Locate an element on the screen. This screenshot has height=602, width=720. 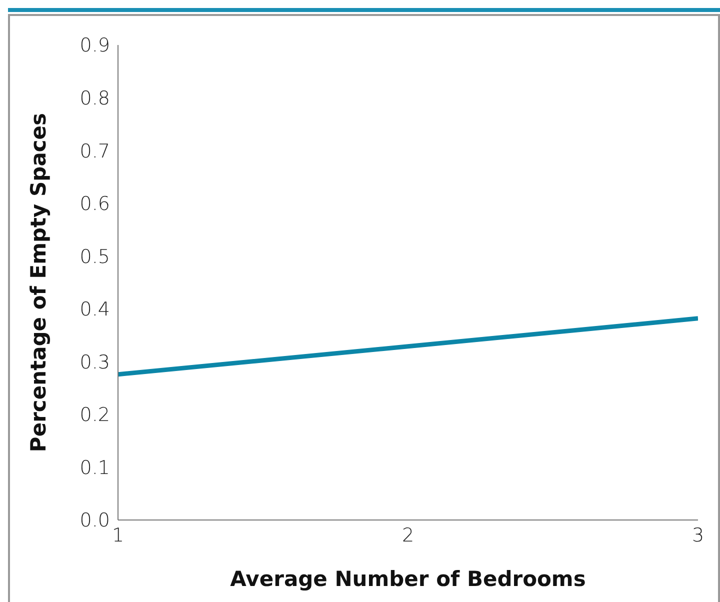
y-tick-label: 0.1 is located at coordinates (95, 467).